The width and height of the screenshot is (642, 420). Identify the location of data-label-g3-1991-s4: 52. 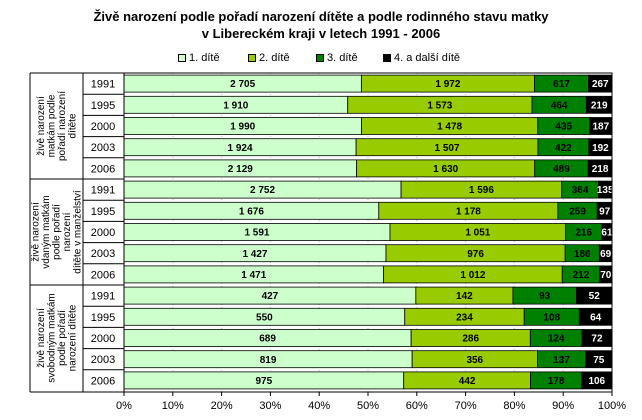
(595, 296).